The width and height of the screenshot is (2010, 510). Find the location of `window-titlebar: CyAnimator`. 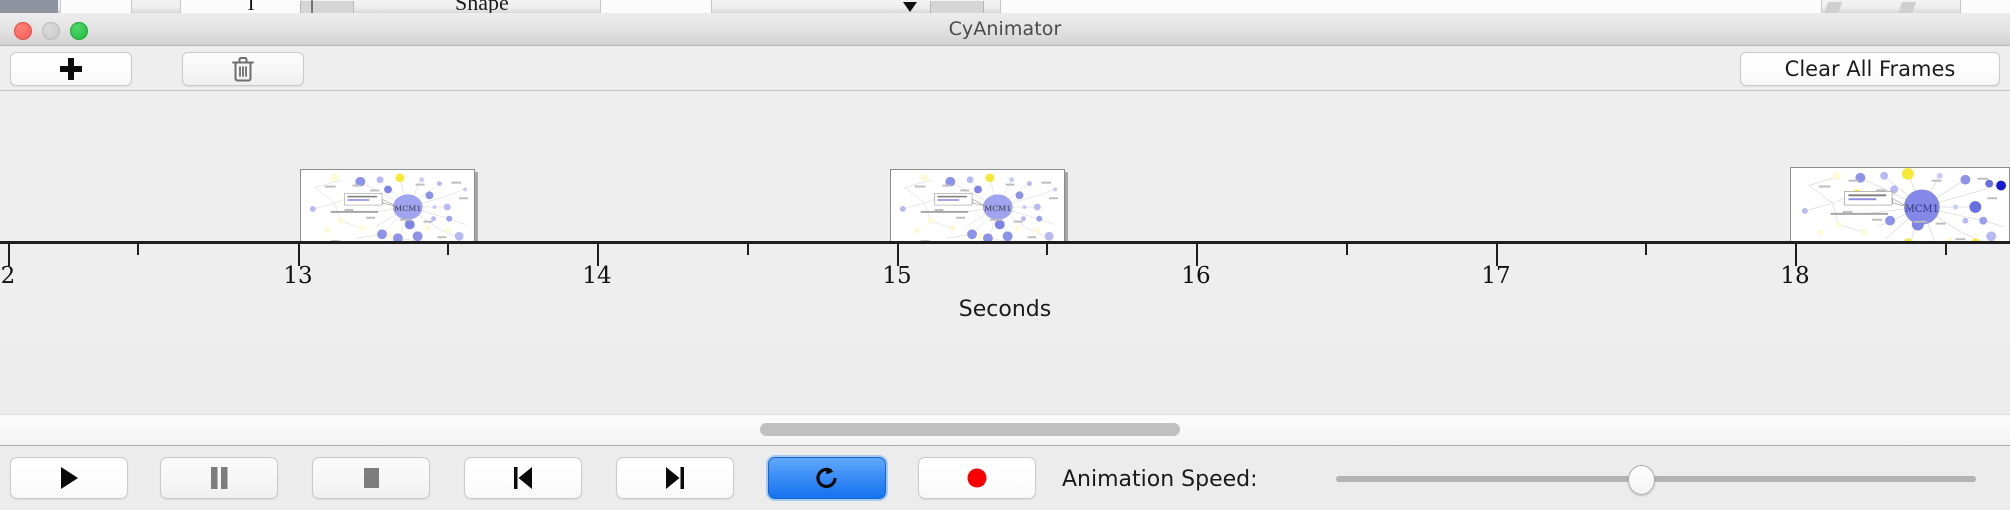

window-titlebar: CyAnimator is located at coordinates (1005, 29).